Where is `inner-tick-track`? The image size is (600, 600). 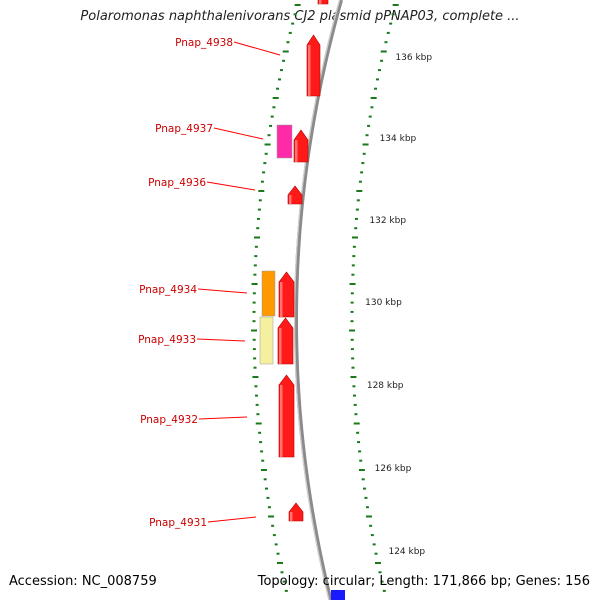 inner-tick-track is located at coordinates (276, 298).